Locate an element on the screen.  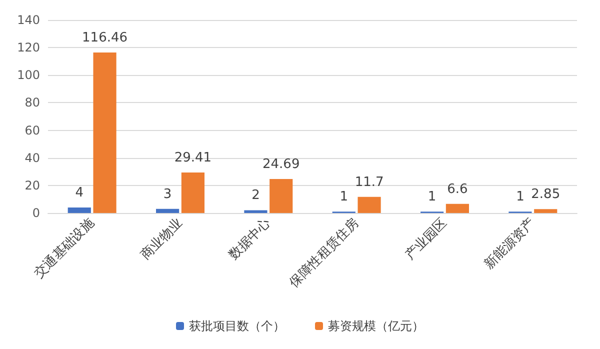
x-tick-label: 数据中心 is located at coordinates (250, 239).